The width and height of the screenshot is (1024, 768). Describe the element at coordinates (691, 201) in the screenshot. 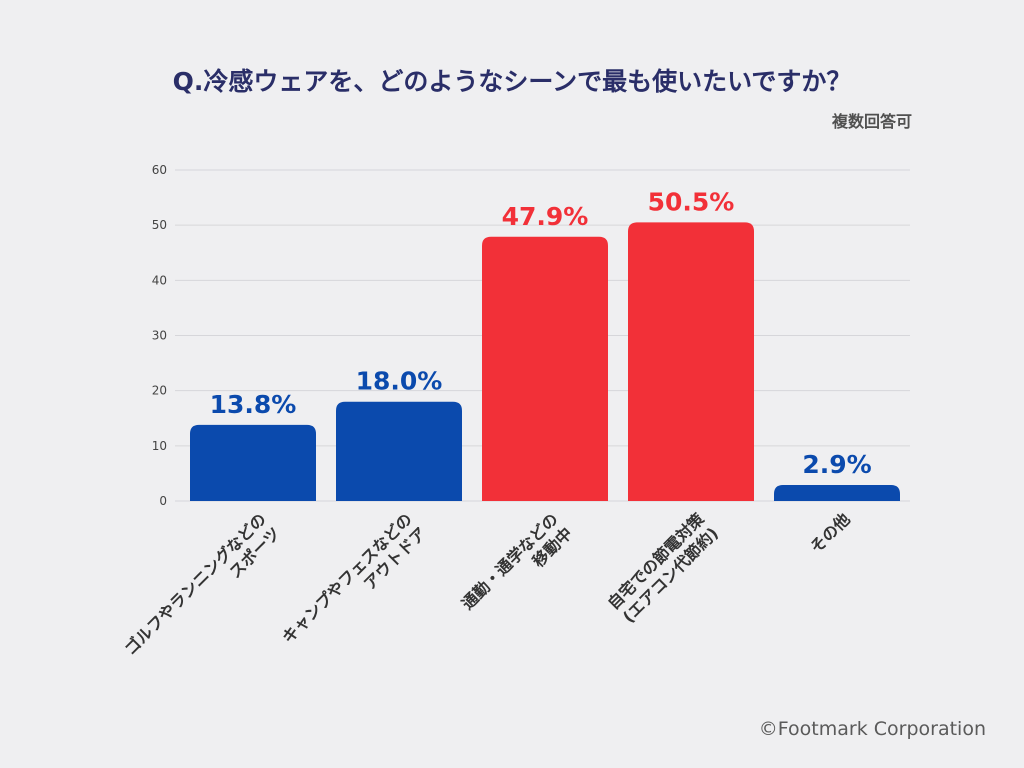

I see `bar-data-label: 50.5%` at that location.